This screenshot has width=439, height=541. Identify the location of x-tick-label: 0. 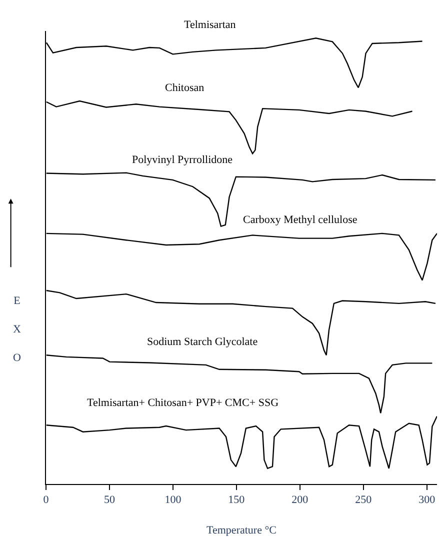
(46, 500).